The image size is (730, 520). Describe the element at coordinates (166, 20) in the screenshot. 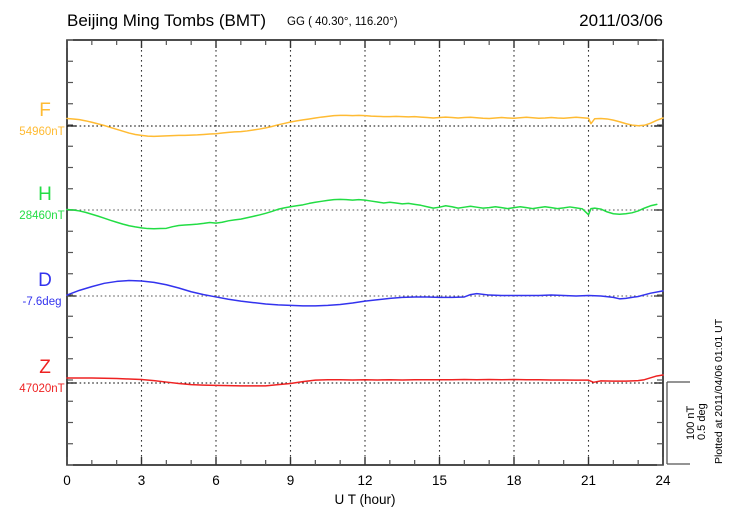

I see `page-title: Beijing Ming Tombs (BMT)` at that location.